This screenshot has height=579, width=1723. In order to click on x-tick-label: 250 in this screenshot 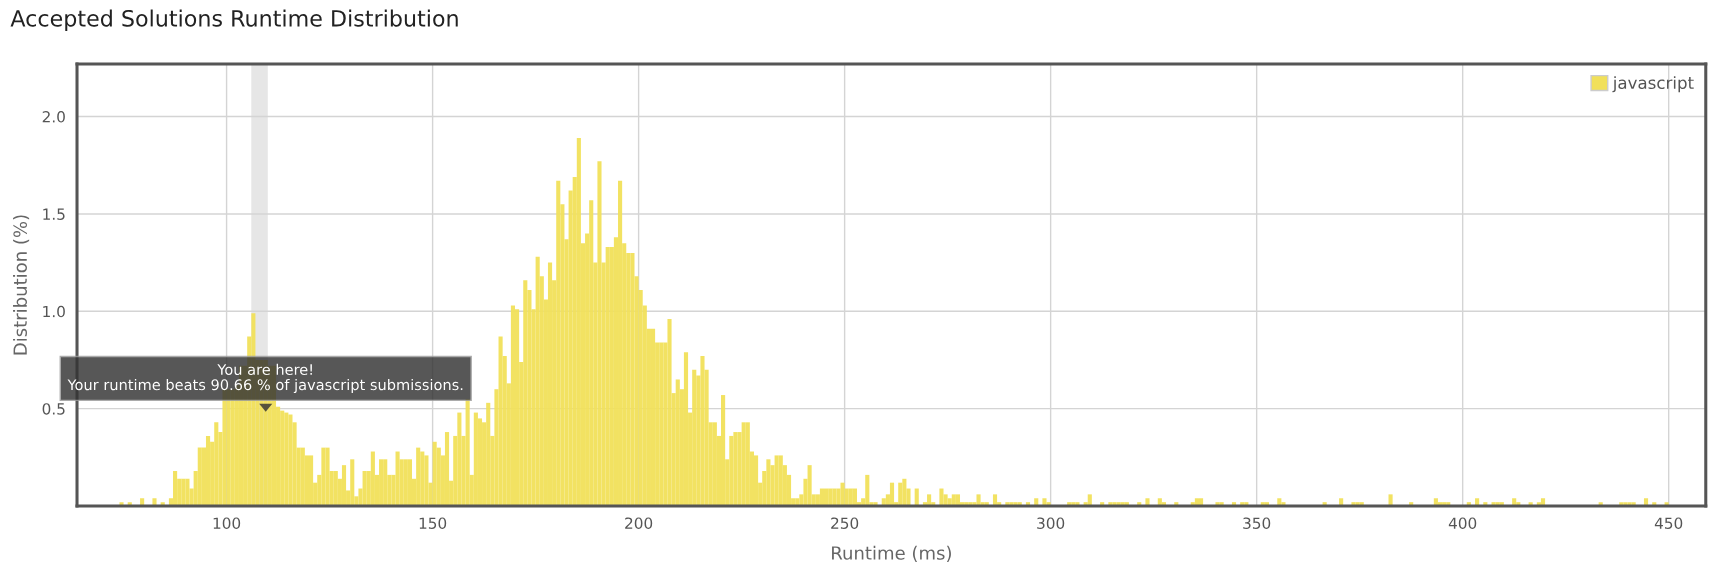, I will do `click(845, 523)`.